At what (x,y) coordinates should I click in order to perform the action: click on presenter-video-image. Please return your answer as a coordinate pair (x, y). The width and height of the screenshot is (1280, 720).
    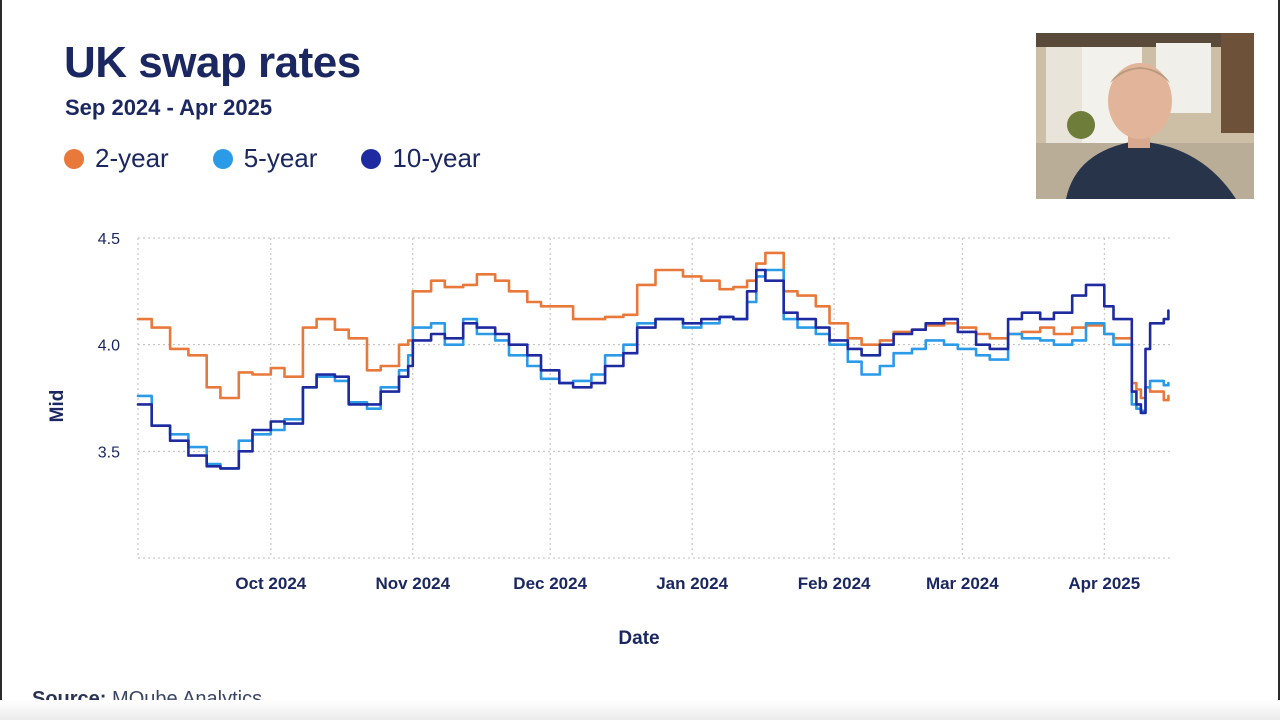
    Looking at the image, I should click on (1145, 116).